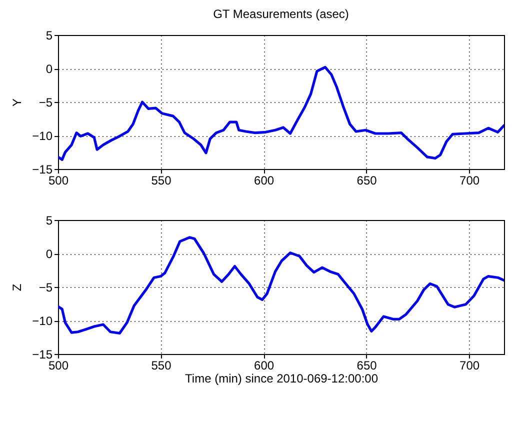  What do you see at coordinates (17, 288) in the screenshot?
I see `y-axis-title: Z` at bounding box center [17, 288].